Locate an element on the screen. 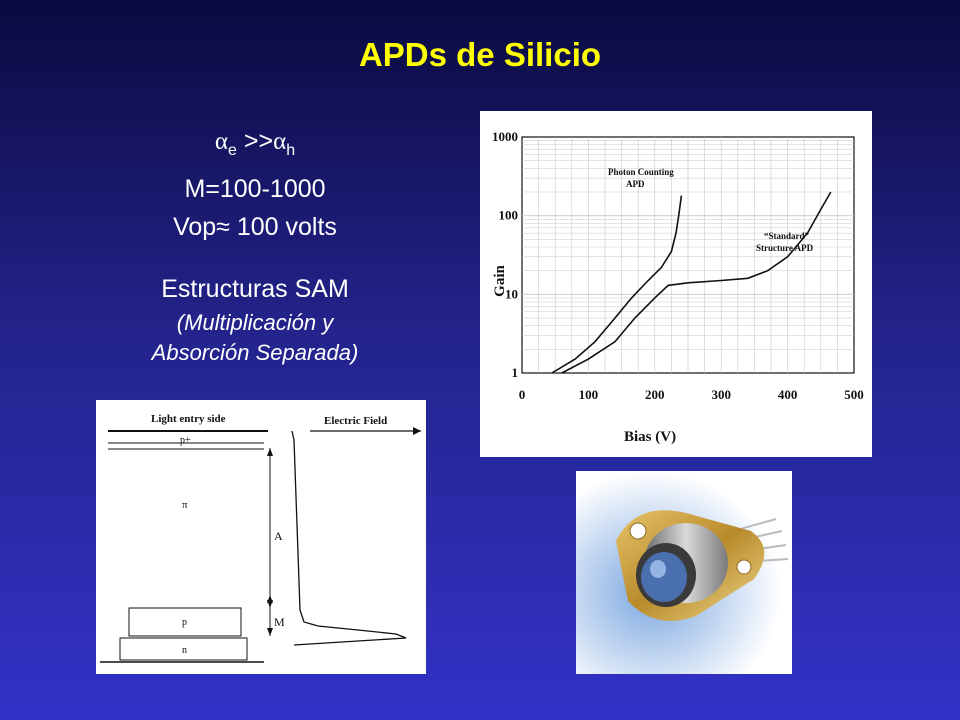  x-tick-label: 300 is located at coordinates (721, 394).